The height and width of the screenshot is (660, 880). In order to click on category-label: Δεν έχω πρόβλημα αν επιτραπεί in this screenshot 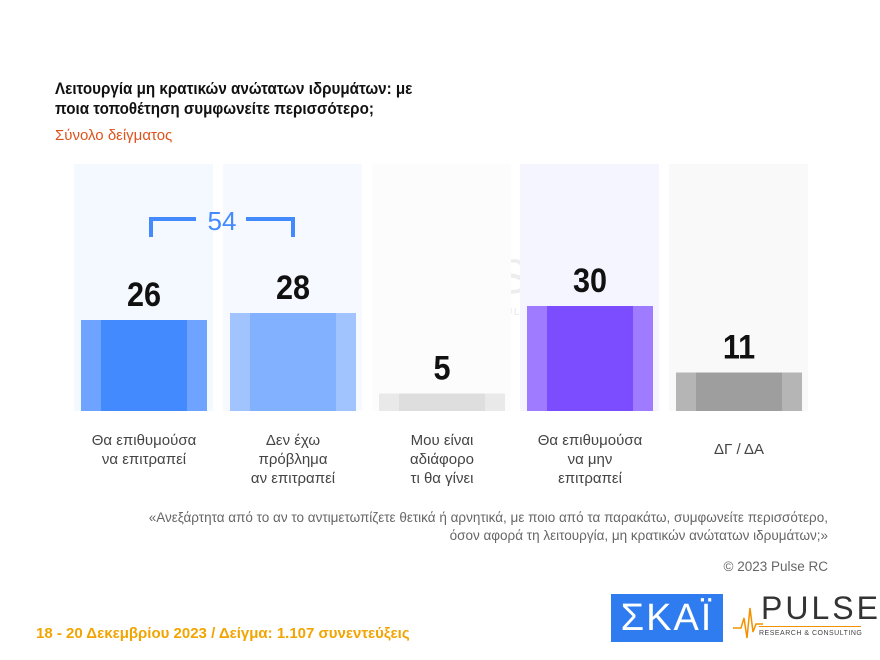, I will do `click(293, 459)`.